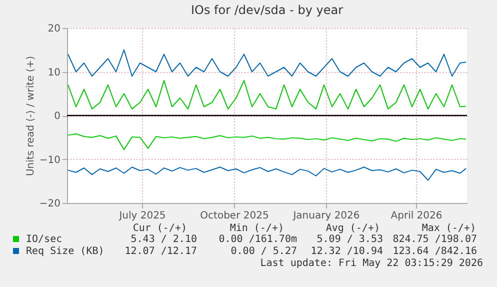 This screenshot has height=287, width=497. I want to click on y-axis-title: Units read (-) / write (+), so click(30, 116).